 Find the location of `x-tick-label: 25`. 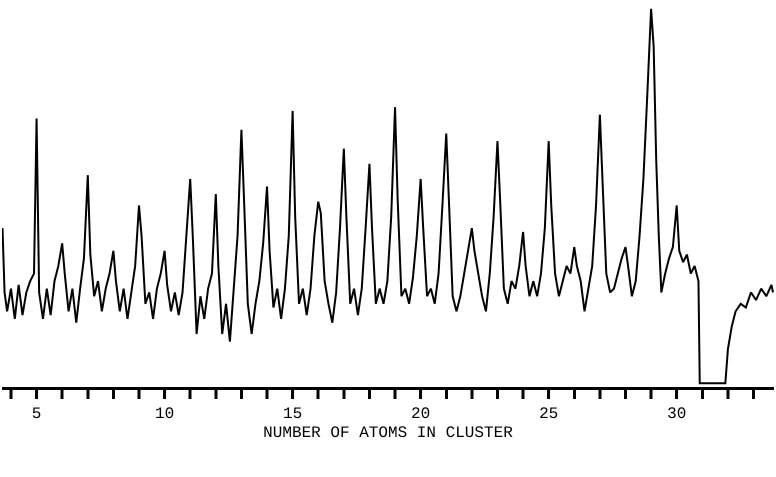

x-tick-label: 25 is located at coordinates (548, 414).